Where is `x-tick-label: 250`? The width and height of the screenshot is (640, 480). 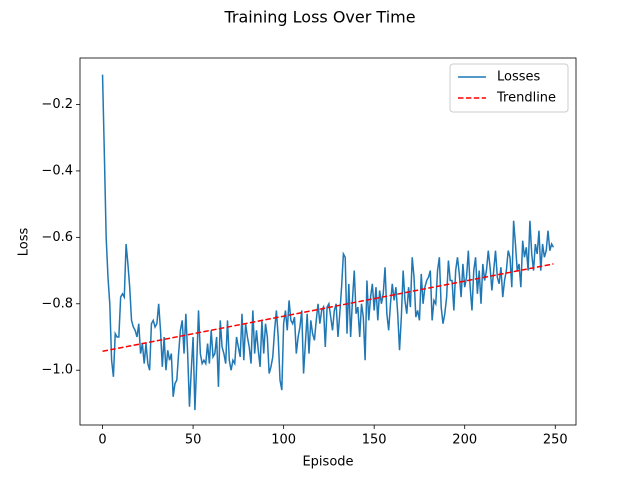
x-tick-label: 250 is located at coordinates (555, 440).